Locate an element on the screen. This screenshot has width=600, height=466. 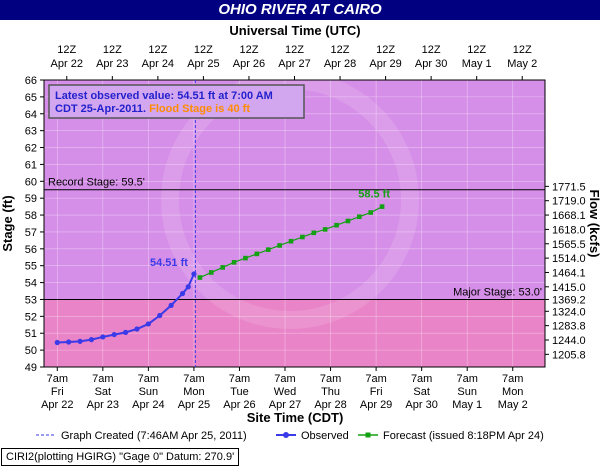
flow-tick-label: 1205.8 is located at coordinates (569, 355).